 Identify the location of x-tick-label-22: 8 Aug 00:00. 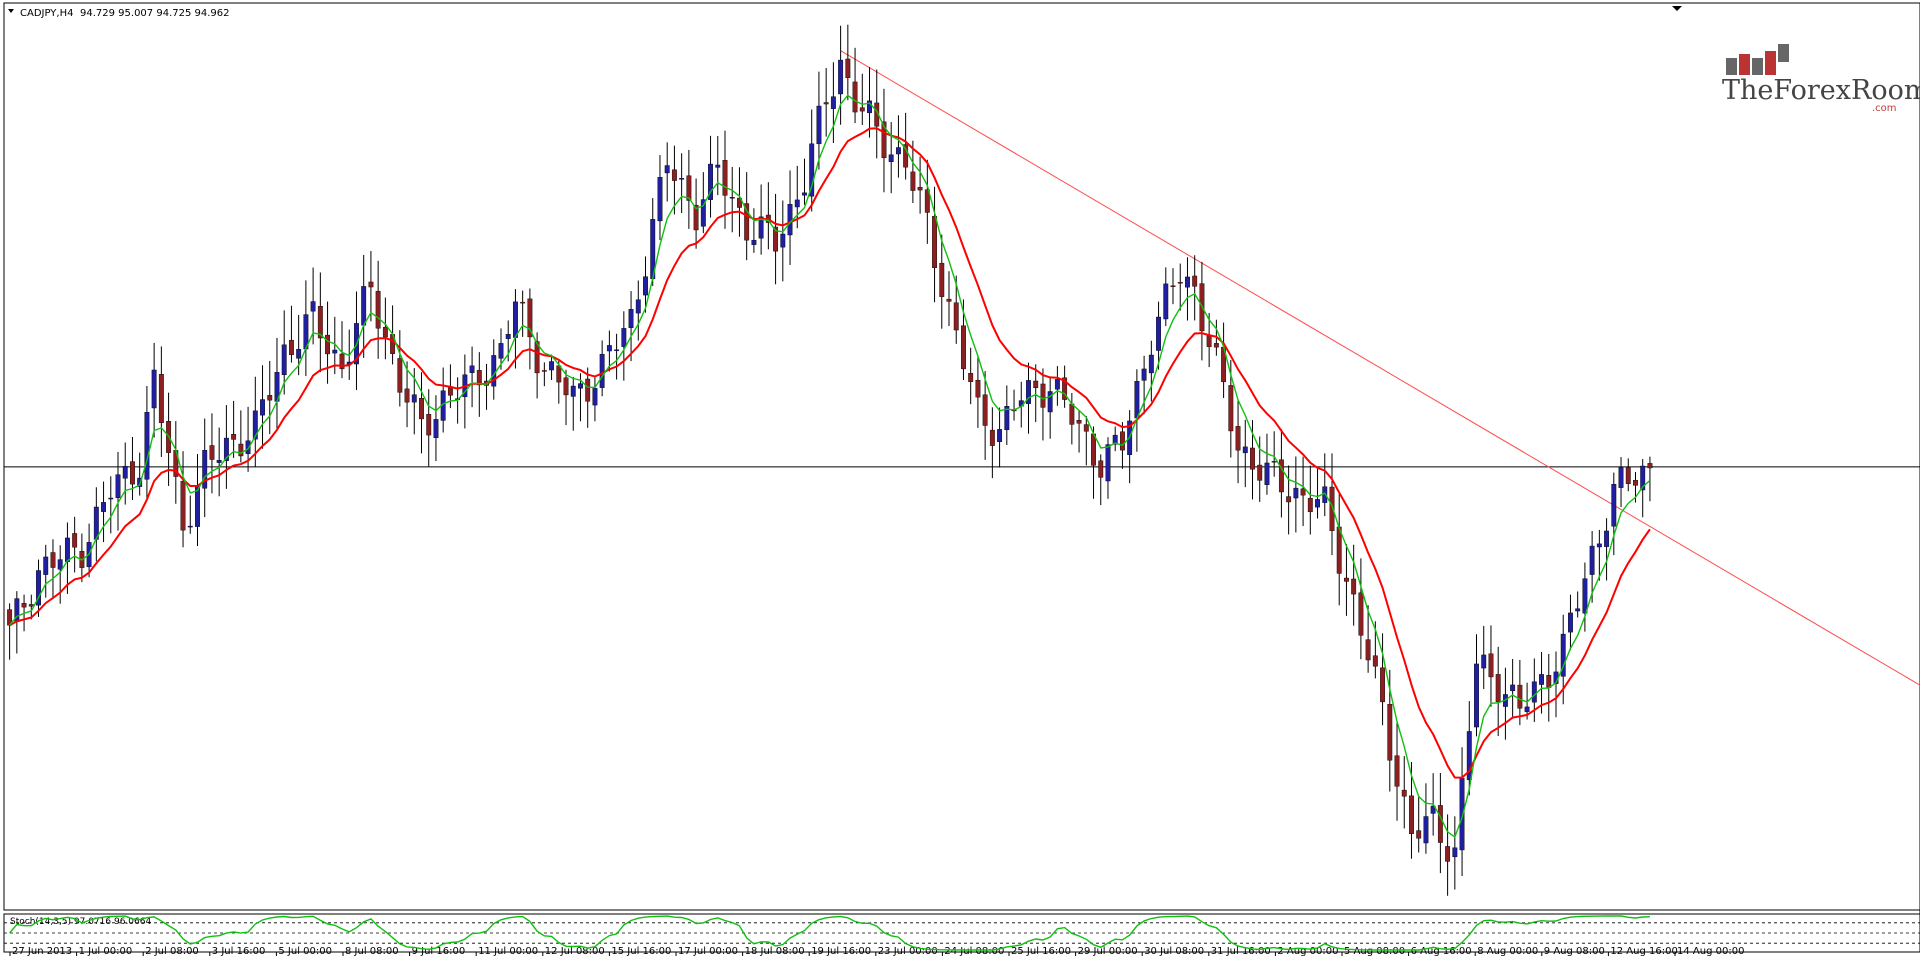
(1507, 951).